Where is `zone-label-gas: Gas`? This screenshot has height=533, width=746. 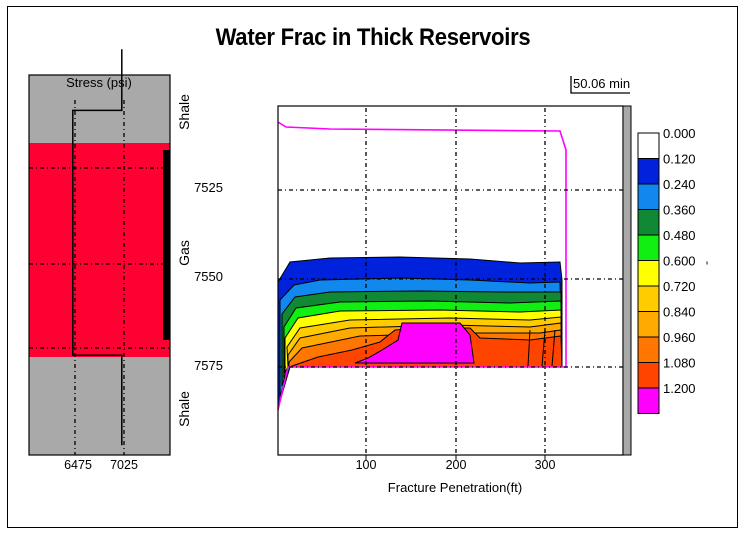
zone-label-gas: Gas is located at coordinates (184, 253).